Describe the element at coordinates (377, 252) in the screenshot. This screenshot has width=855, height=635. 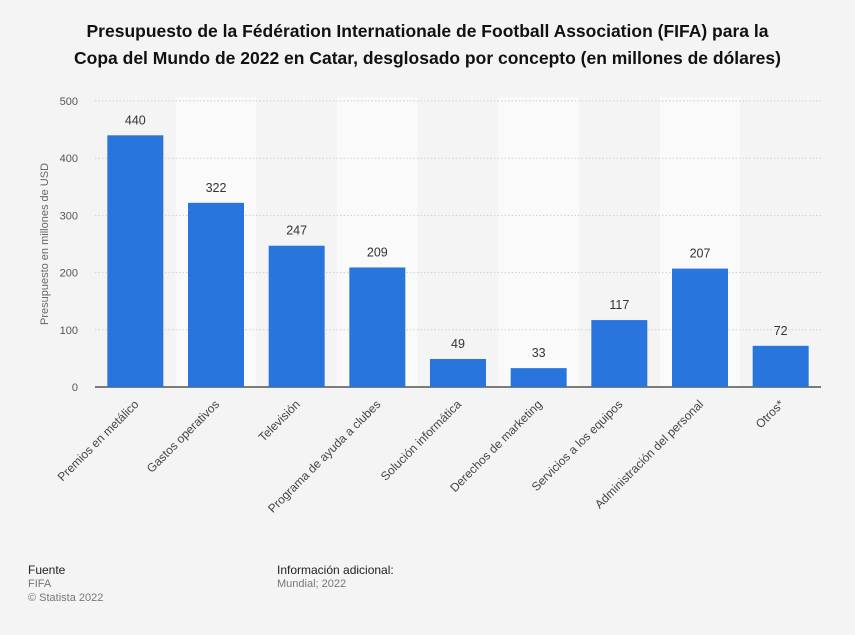
I see `data-label: 209` at that location.